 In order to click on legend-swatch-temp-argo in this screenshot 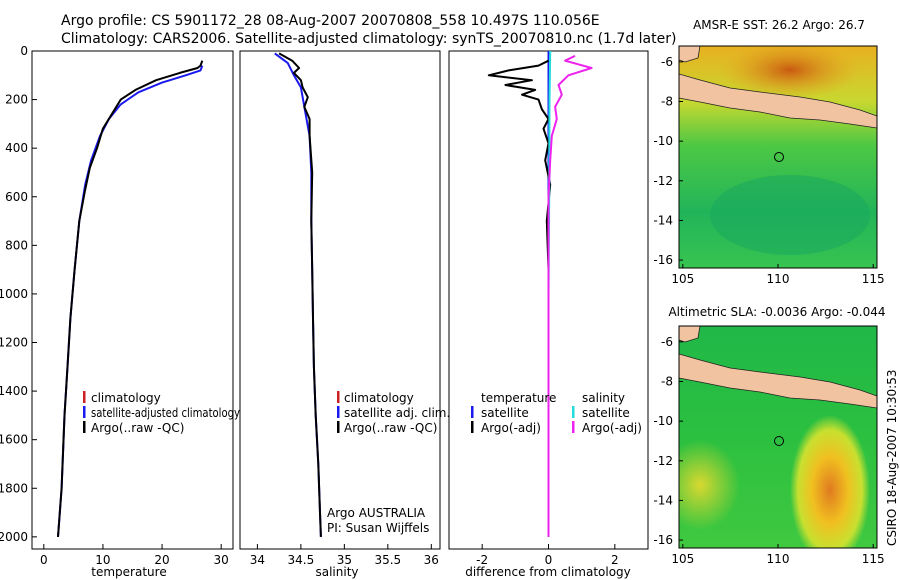, I will do `click(472, 427)`.